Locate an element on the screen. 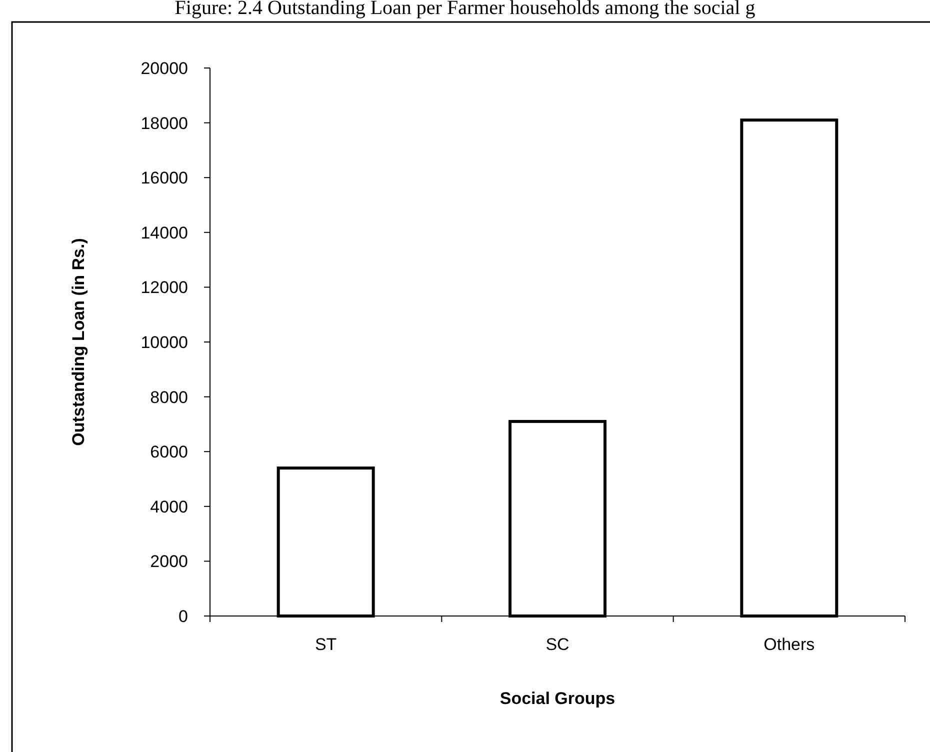 Image resolution: width=930 pixels, height=752 pixels. y-tick-label: 20000 is located at coordinates (164, 68).